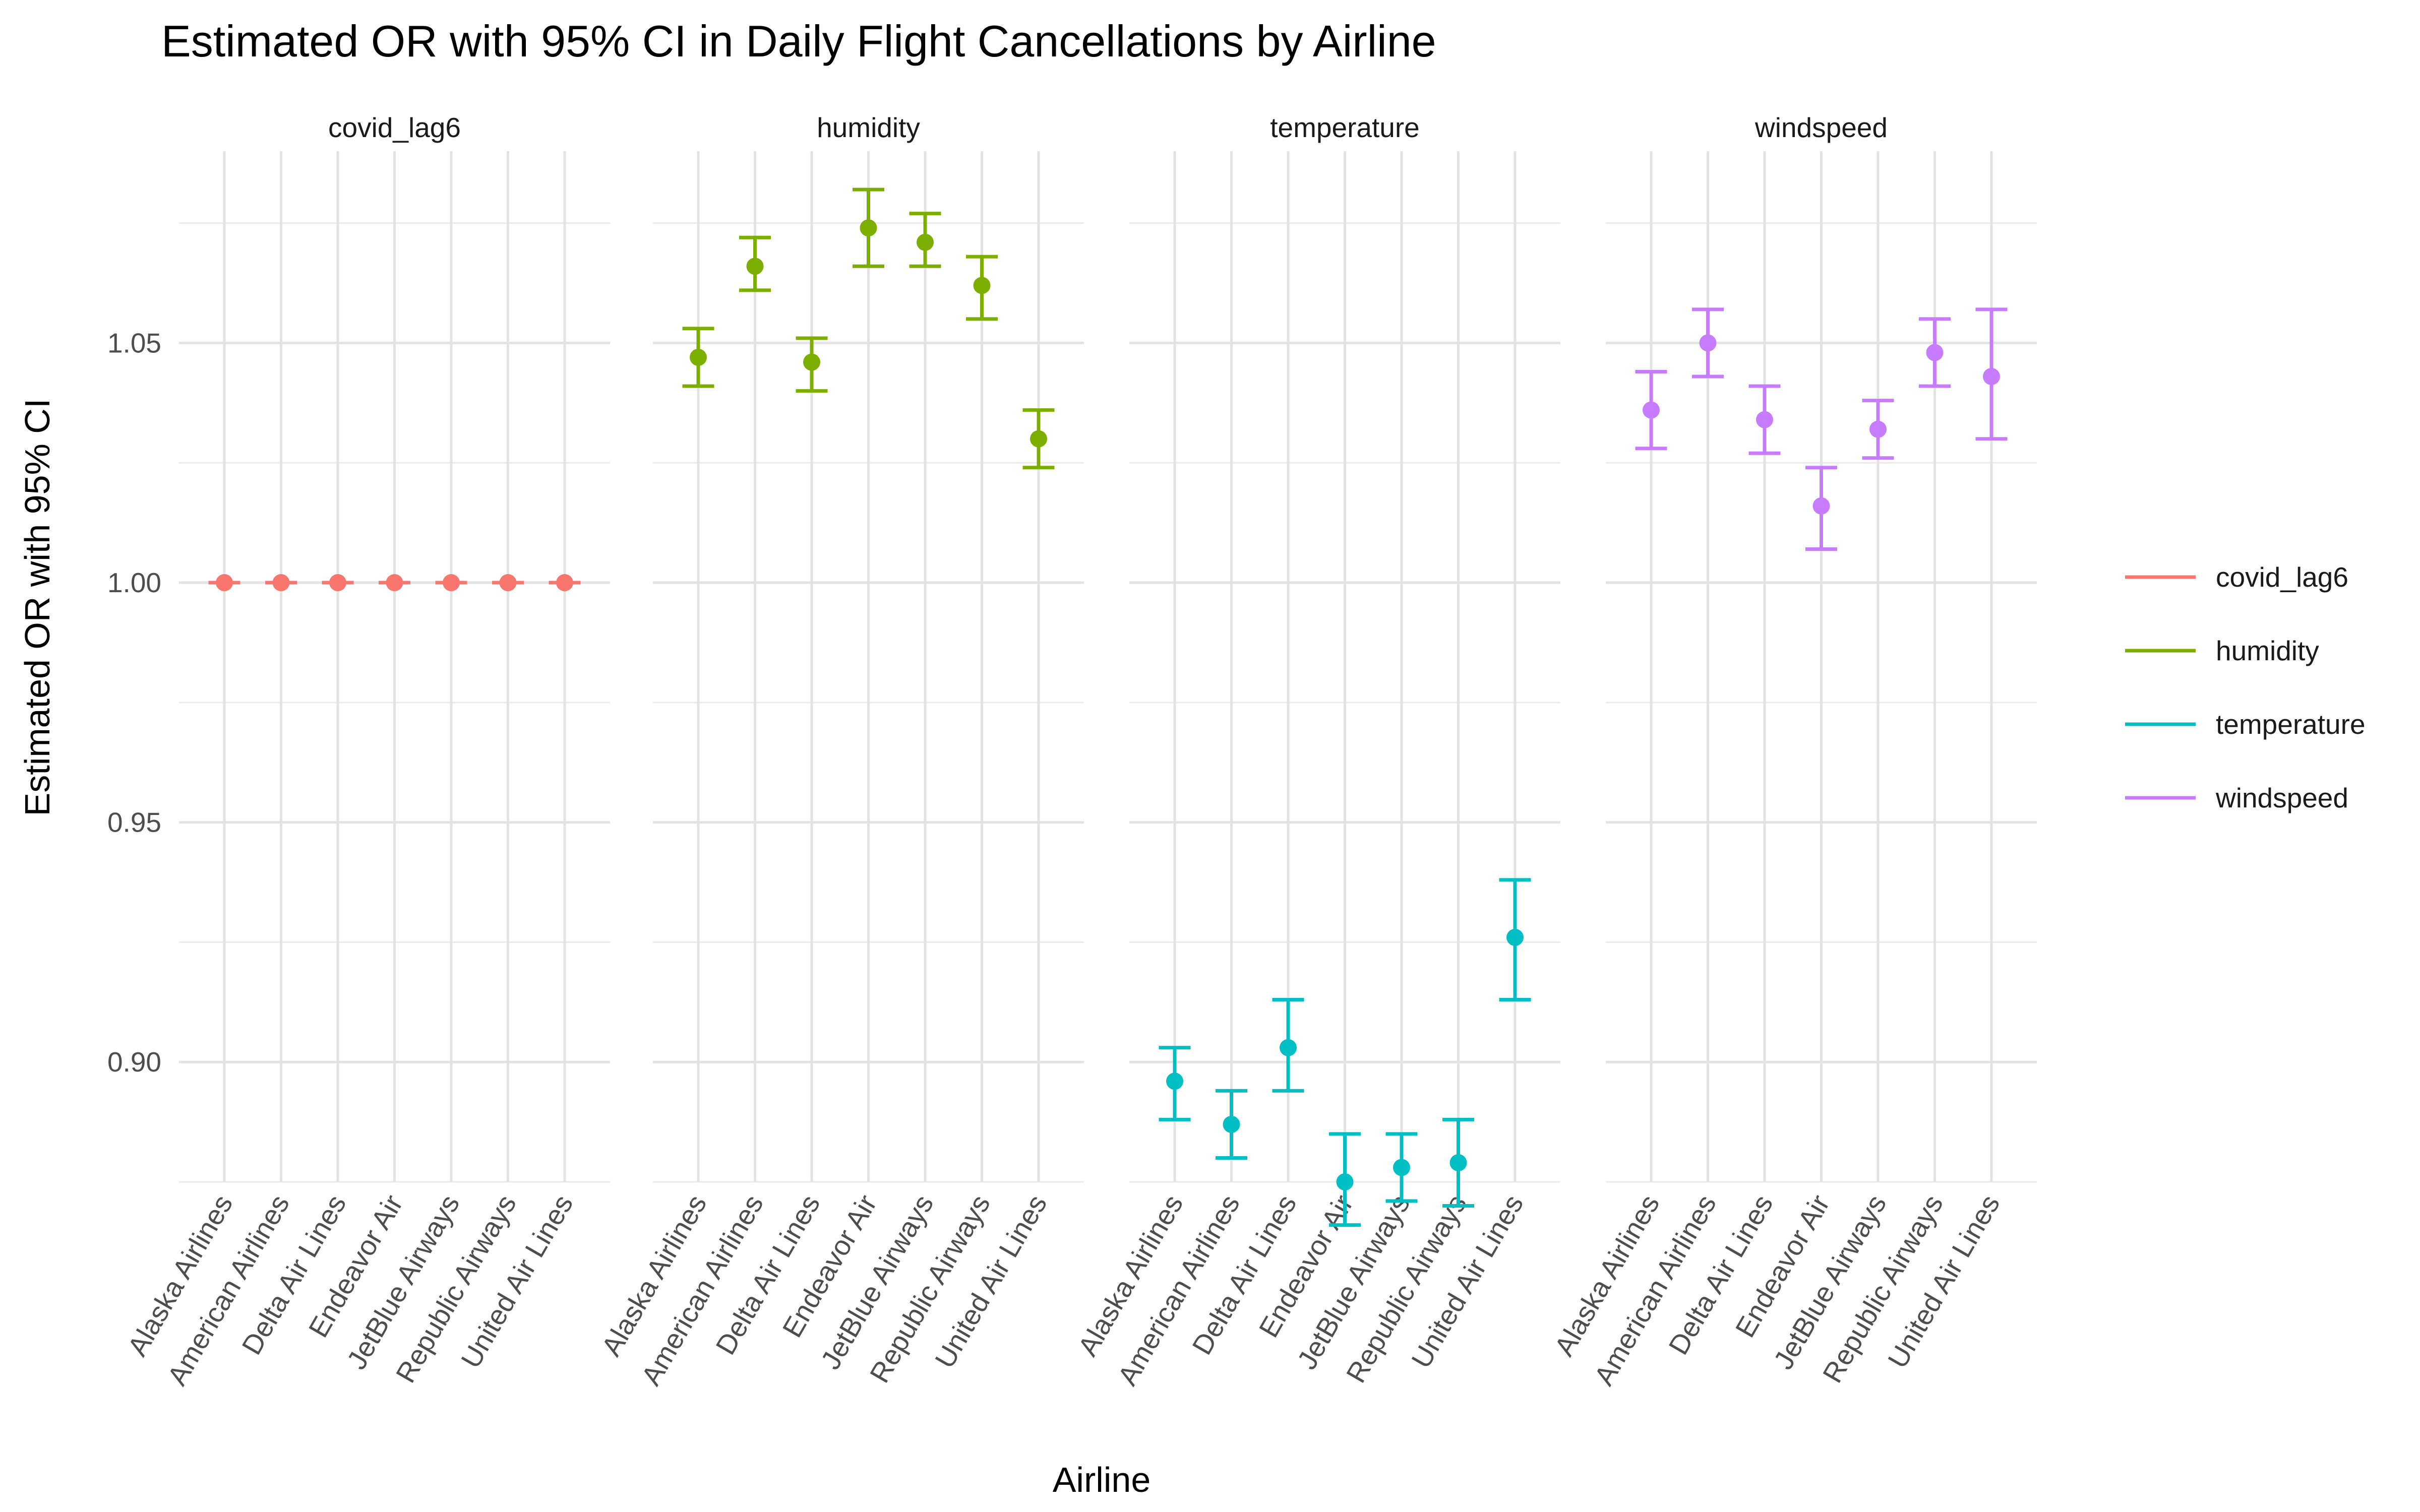  What do you see at coordinates (394, 127) in the screenshot?
I see `facet-label: covid_lag6` at bounding box center [394, 127].